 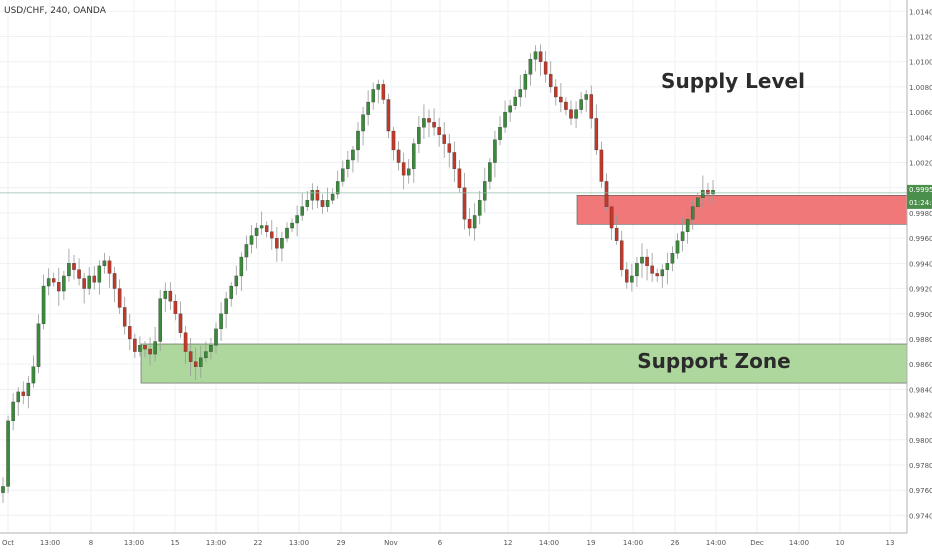 What do you see at coordinates (391, 543) in the screenshot?
I see `x-tick-label: Nov` at bounding box center [391, 543].